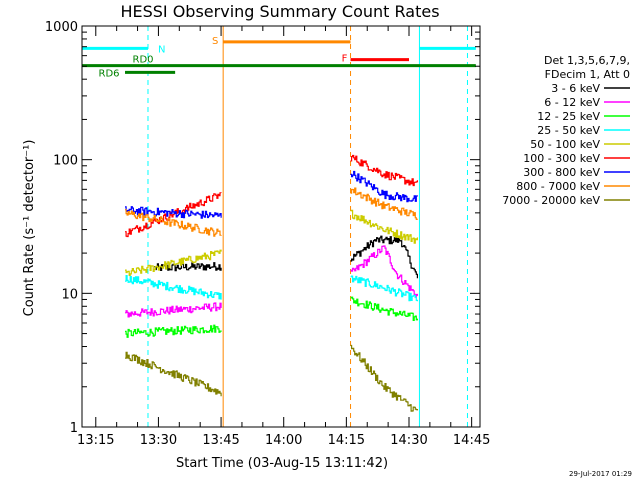 The height and width of the screenshot is (480, 640). I want to click on footer-date: 29-Jul-2017 01:29, so click(600, 474).